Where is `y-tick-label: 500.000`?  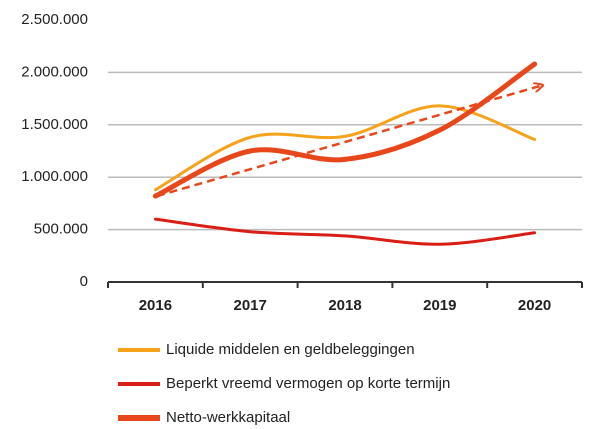
y-tick-label: 500.000 is located at coordinates (61, 229).